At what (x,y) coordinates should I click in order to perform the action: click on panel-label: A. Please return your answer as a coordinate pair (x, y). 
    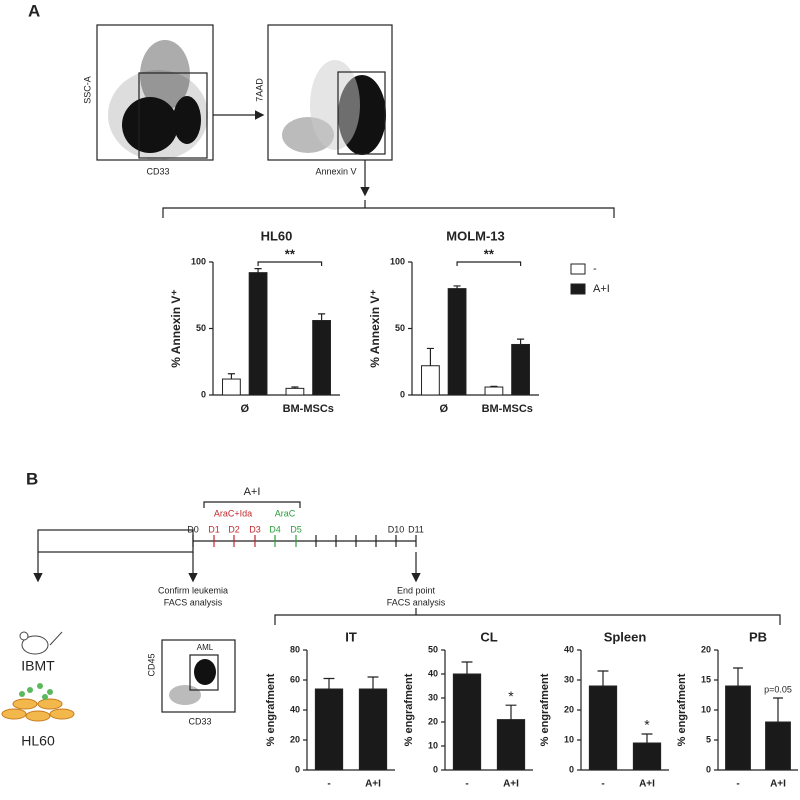
    Looking at the image, I should click on (34, 10).